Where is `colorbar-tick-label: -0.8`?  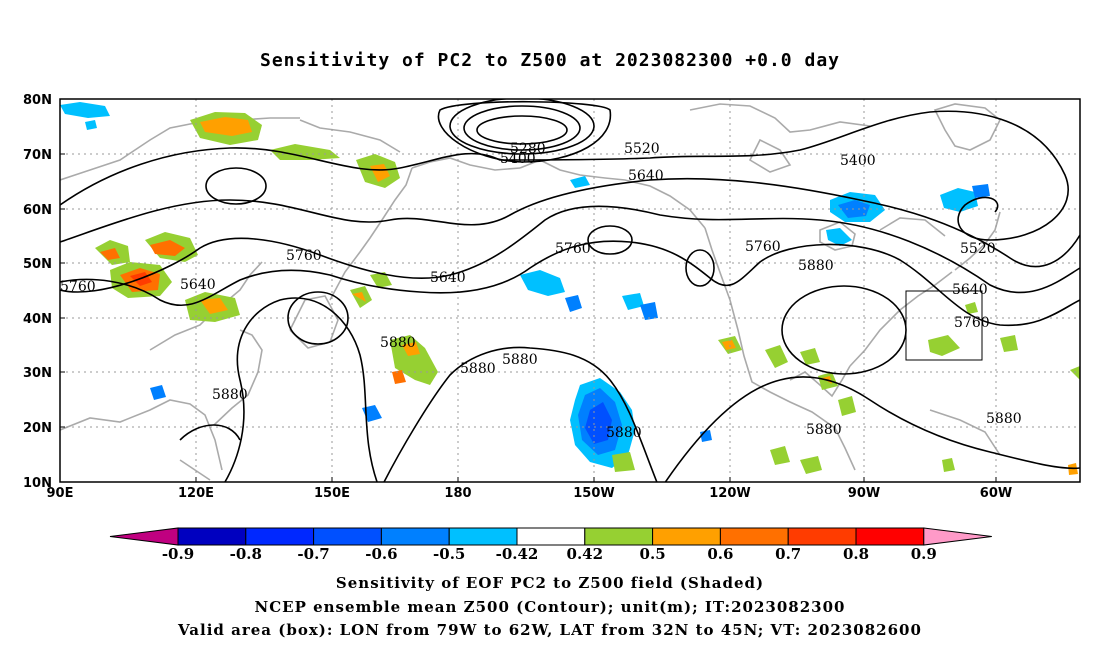 colorbar-tick-label: -0.8 is located at coordinates (246, 554).